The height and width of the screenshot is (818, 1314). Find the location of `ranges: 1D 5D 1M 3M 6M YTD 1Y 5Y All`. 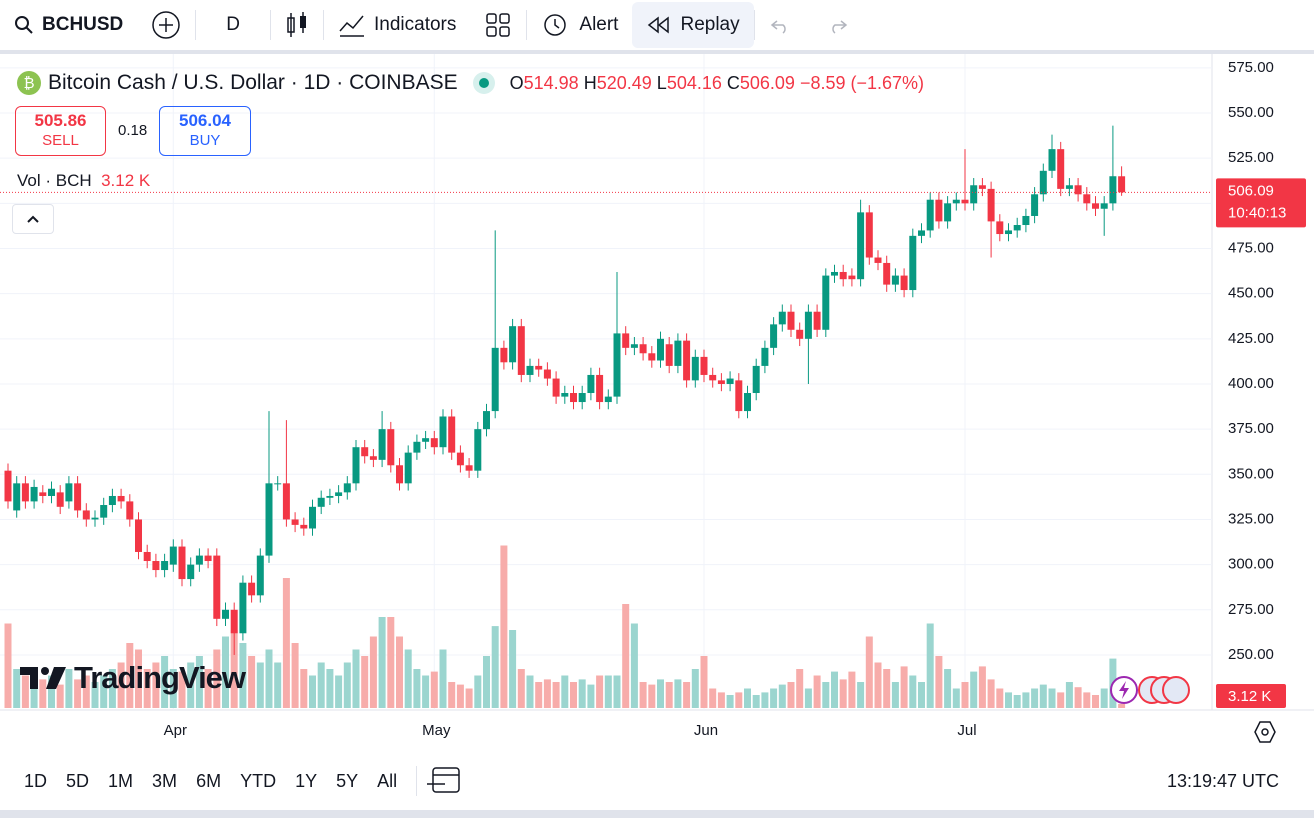

ranges: 1D 5D 1M 3M 6M YTD 1Y 5Y All is located at coordinates (208, 781).